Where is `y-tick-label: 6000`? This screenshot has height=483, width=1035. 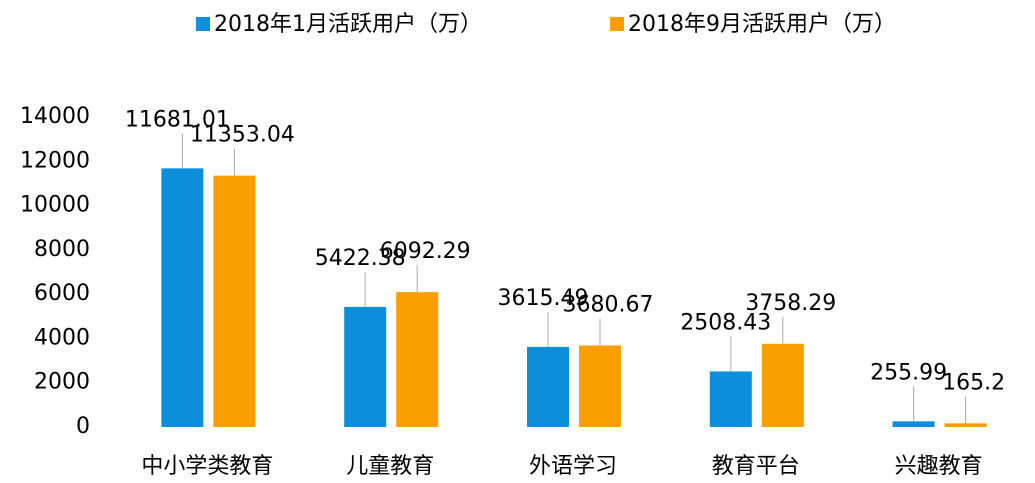
y-tick-label: 6000 is located at coordinates (62, 293).